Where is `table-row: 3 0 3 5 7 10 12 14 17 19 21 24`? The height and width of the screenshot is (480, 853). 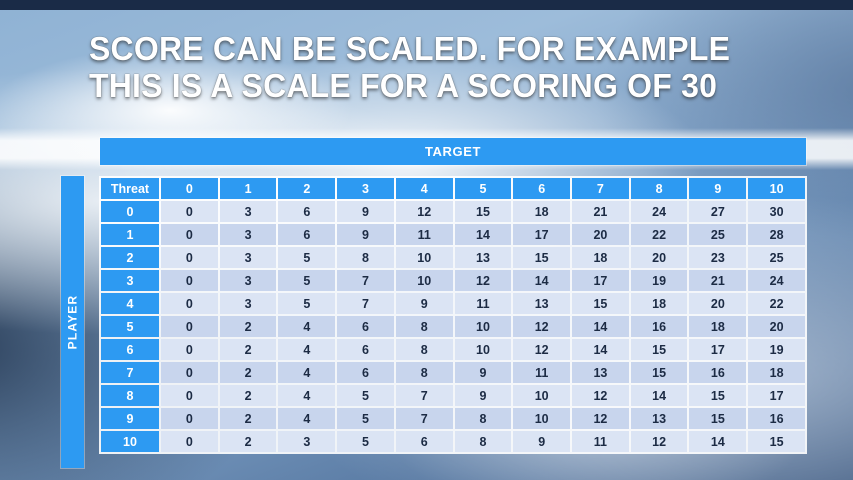
table-row: 3 0 3 5 7 10 12 14 17 19 21 24 is located at coordinates (453, 280).